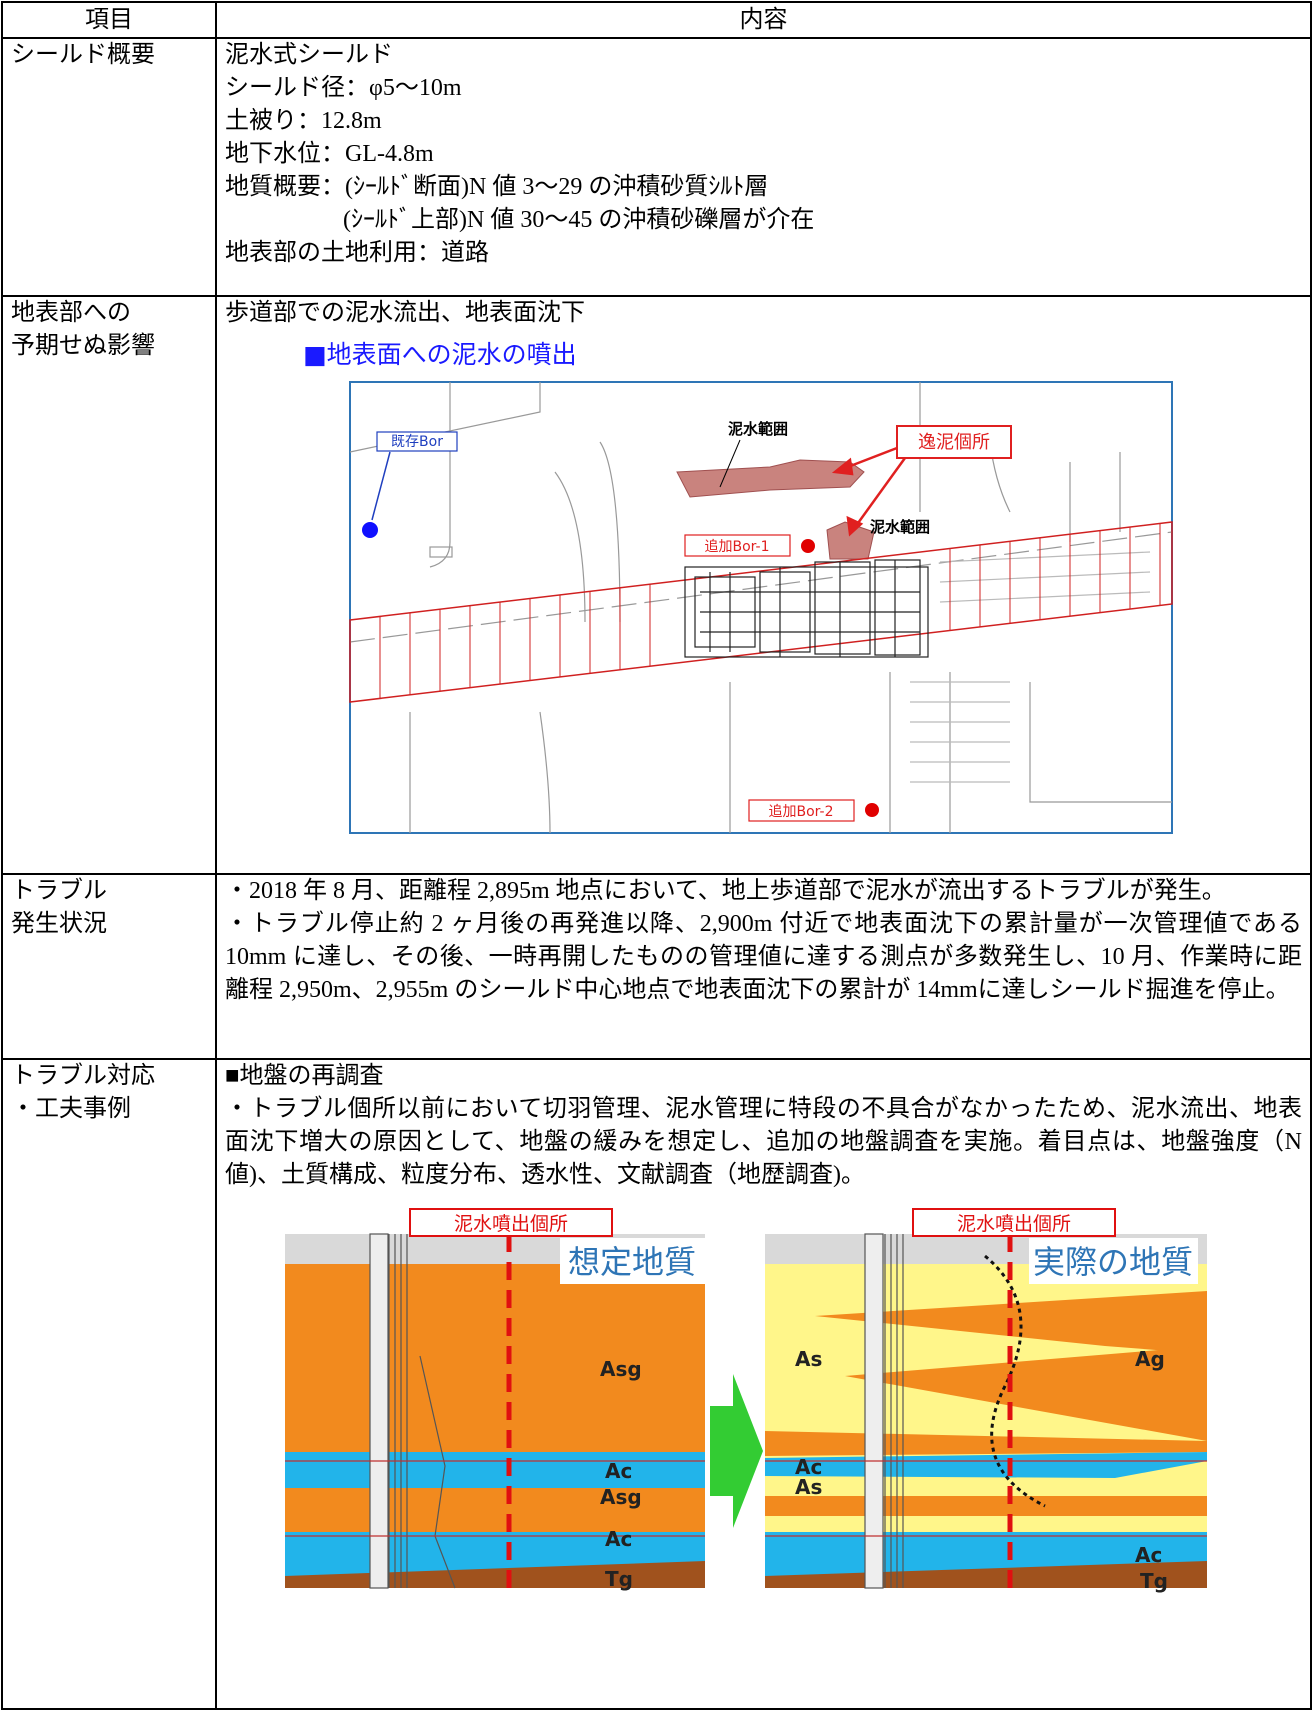  What do you see at coordinates (440, 354) in the screenshot?
I see `figure-caption: ■地表面への泥水の噴出` at bounding box center [440, 354].